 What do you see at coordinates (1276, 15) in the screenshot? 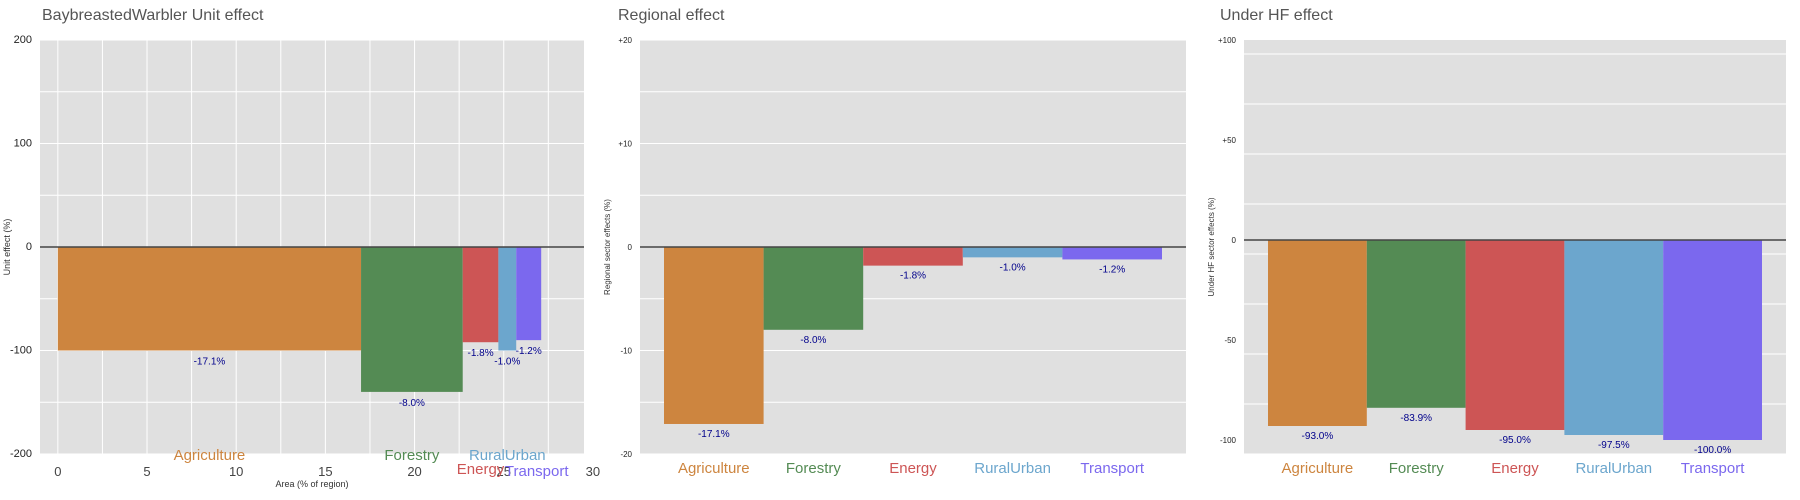
I see `chart-title: Under HF effect` at bounding box center [1276, 15].